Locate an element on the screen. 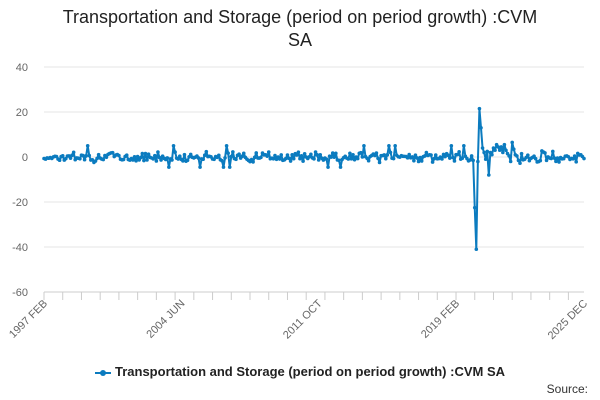 The image size is (600, 400). x-axis: 1997 FEB 2004 JUN 2011 OCT 2019 FEB 2025 DEC is located at coordinates (298, 316).